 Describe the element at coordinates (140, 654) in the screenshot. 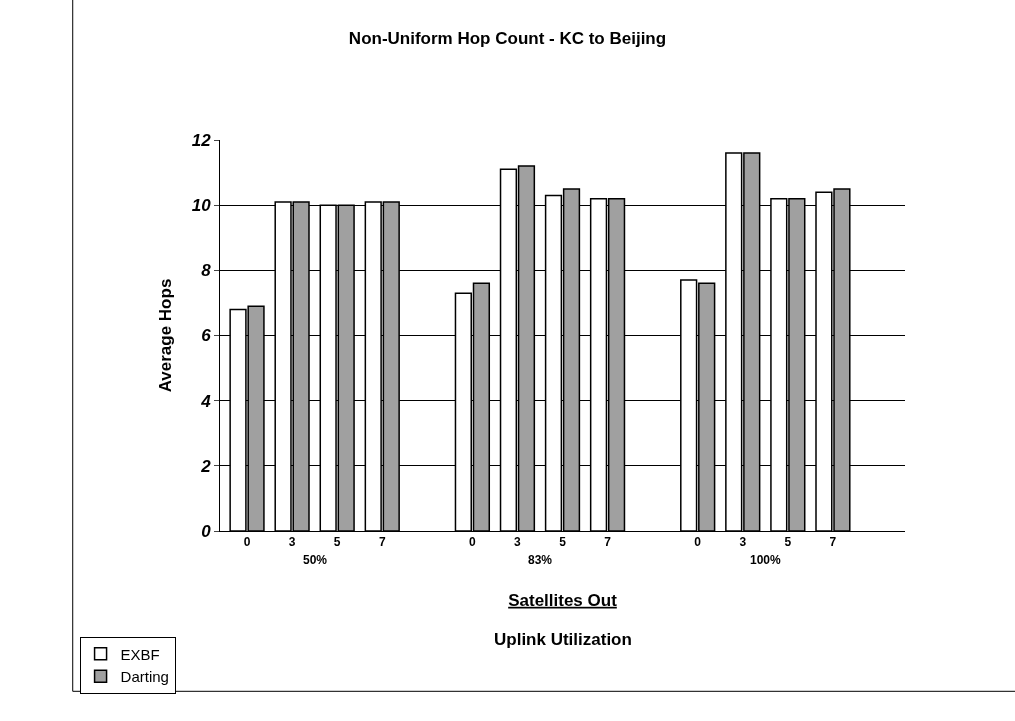

I see `legend-label: EXBF` at that location.